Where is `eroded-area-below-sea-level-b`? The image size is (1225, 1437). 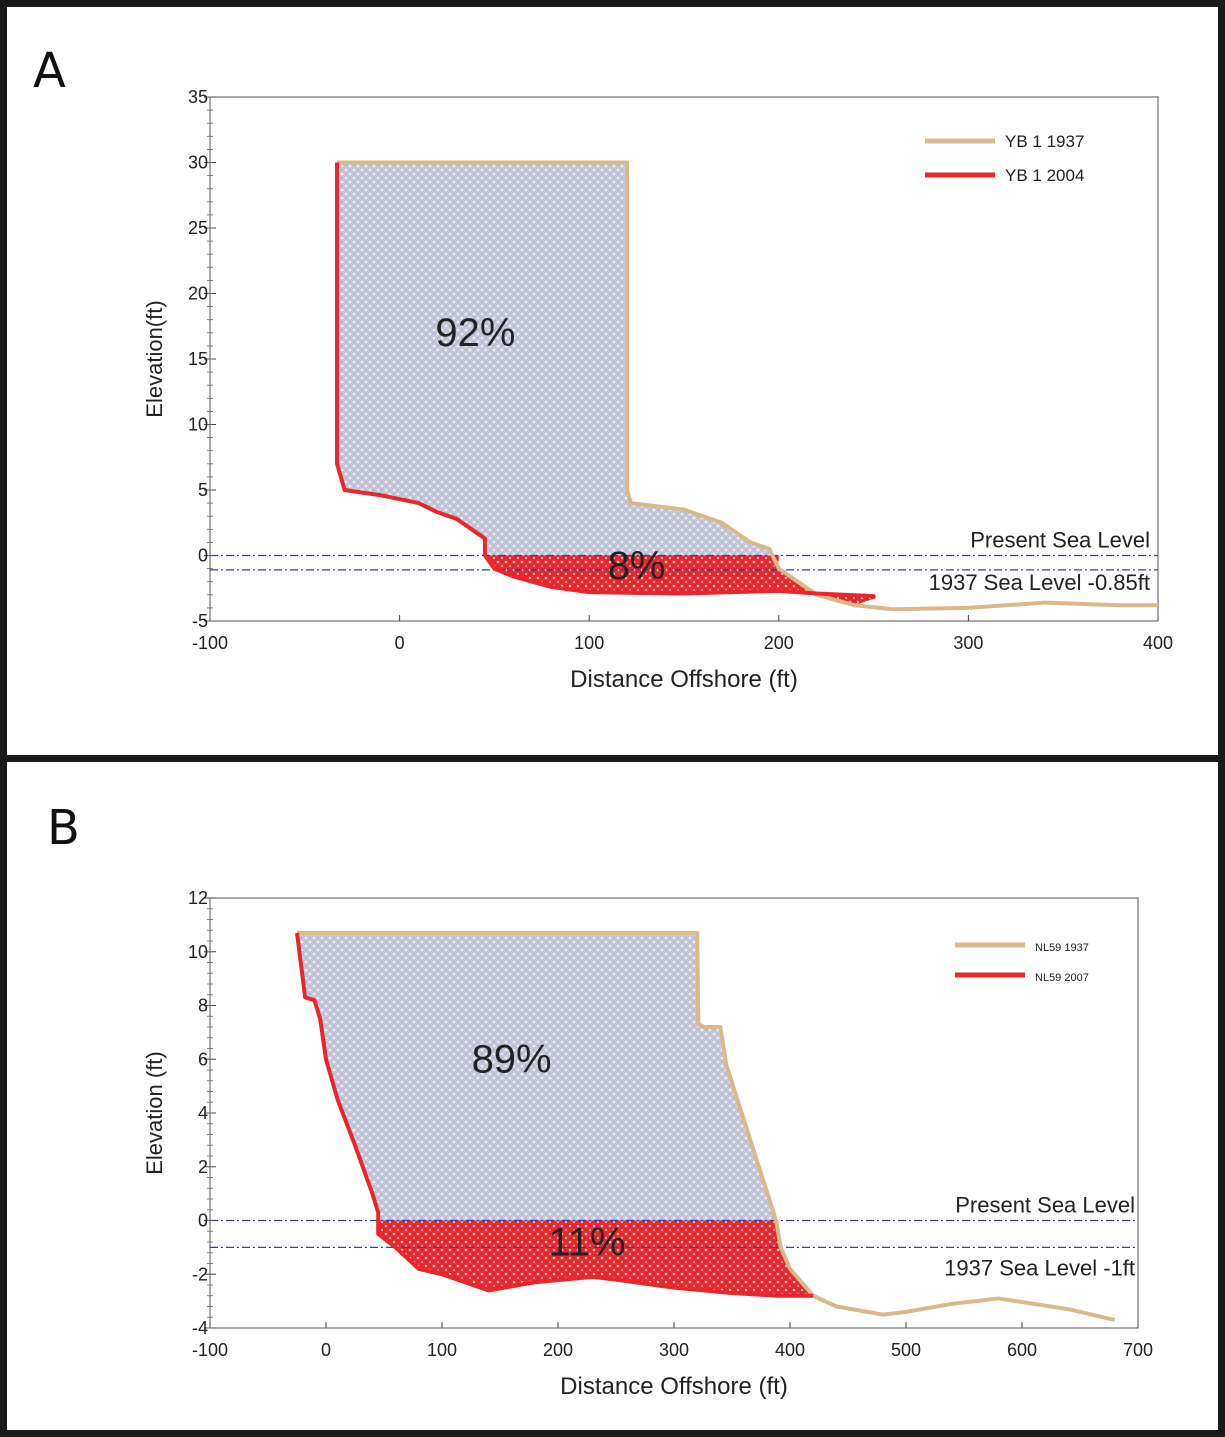
eroded-area-below-sea-level-b is located at coordinates (596, 1258).